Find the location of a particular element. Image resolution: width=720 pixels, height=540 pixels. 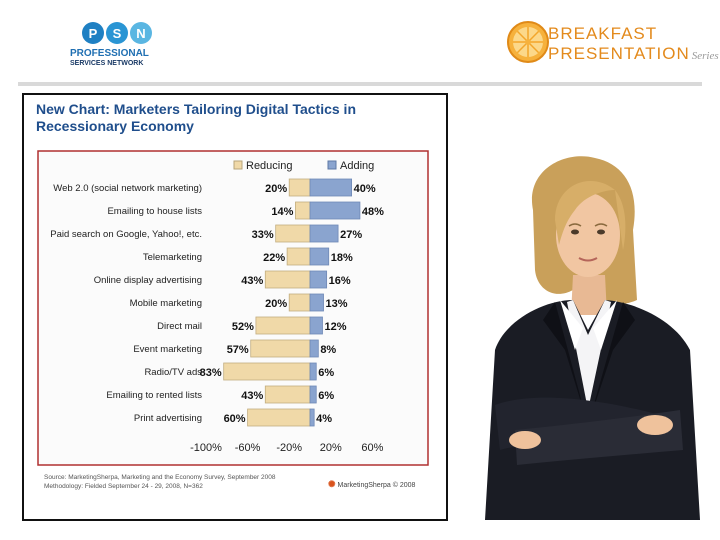

x-tick-label: -100% is located at coordinates (206, 448).